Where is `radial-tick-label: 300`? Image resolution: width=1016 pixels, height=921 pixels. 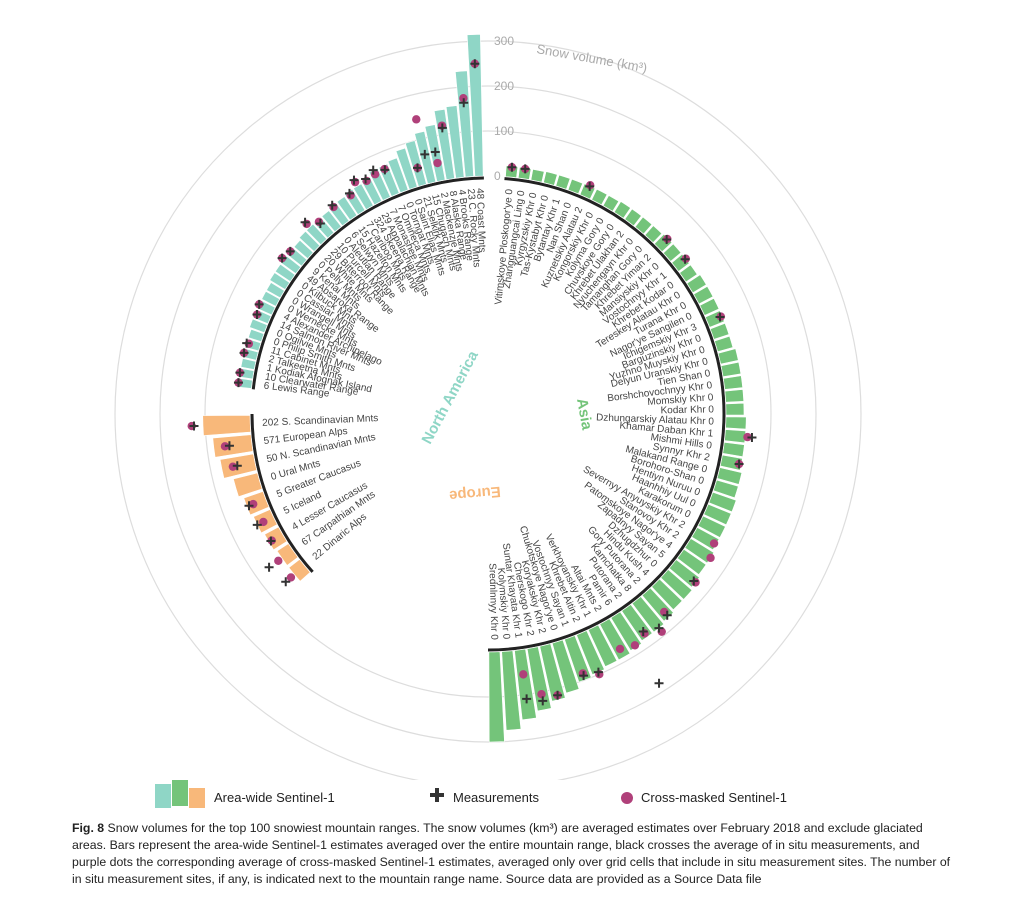 radial-tick-label: 300 is located at coordinates (504, 41).